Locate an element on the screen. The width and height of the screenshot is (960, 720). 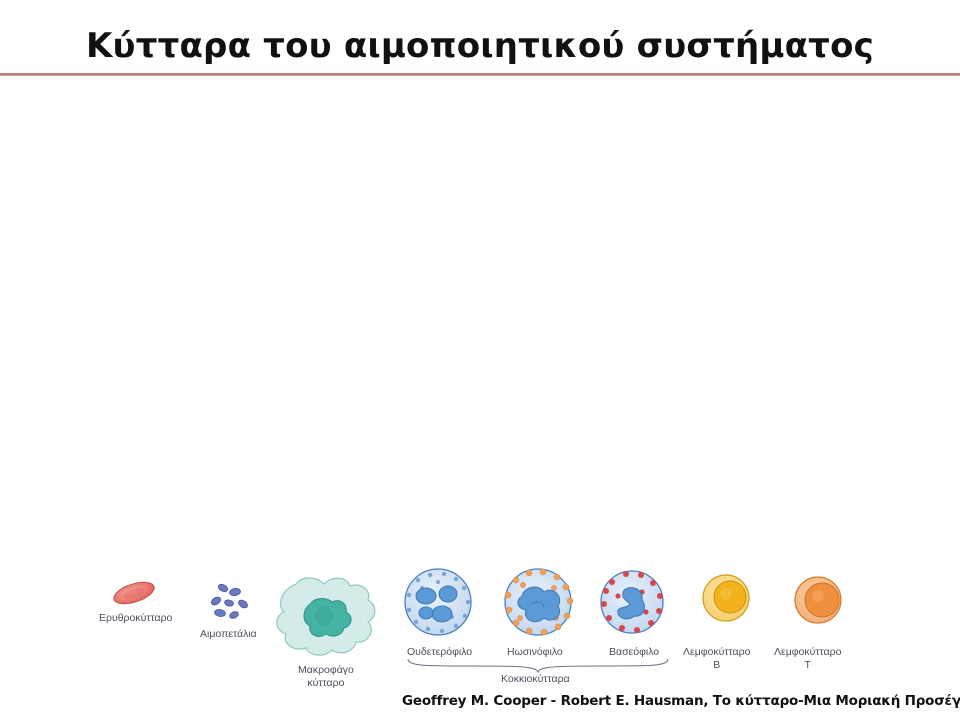
neutrophil-label: Ουδετερόφιλο is located at coordinates (440, 652).